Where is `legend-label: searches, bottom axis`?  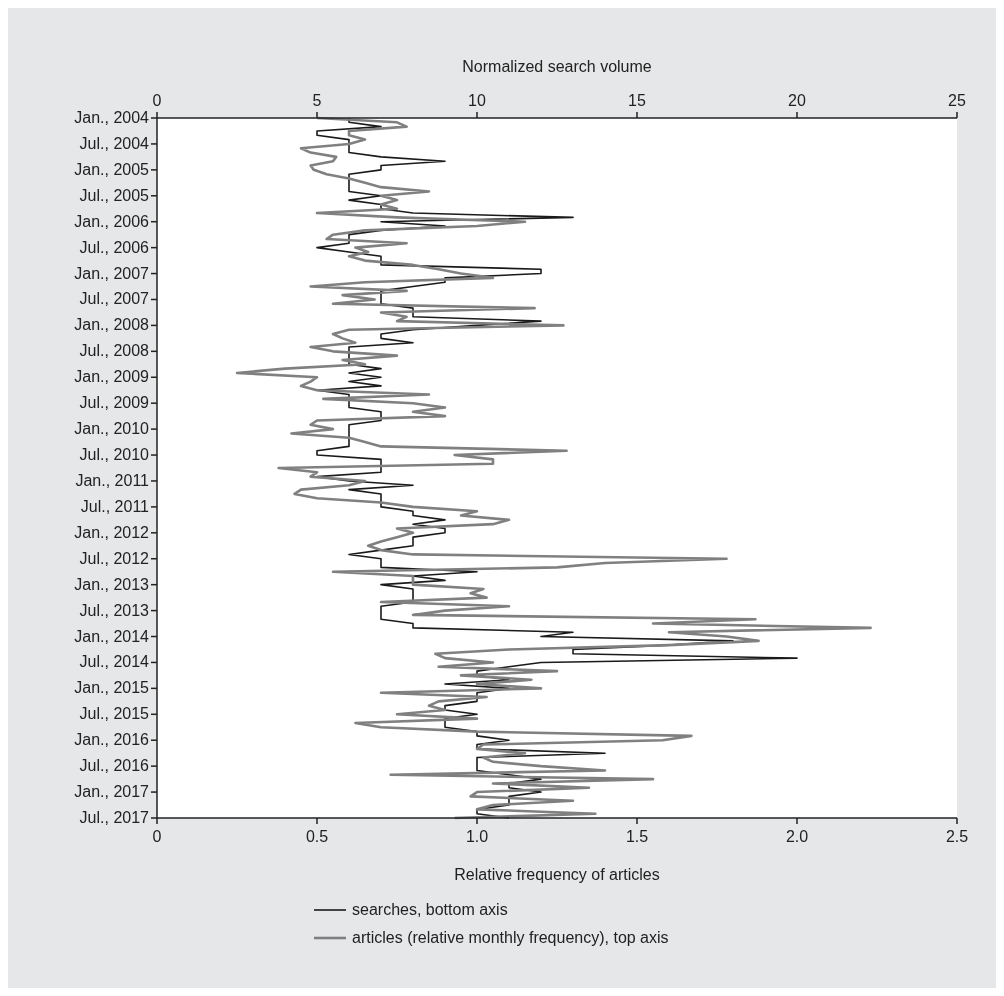
legend-label: searches, bottom axis is located at coordinates (430, 909).